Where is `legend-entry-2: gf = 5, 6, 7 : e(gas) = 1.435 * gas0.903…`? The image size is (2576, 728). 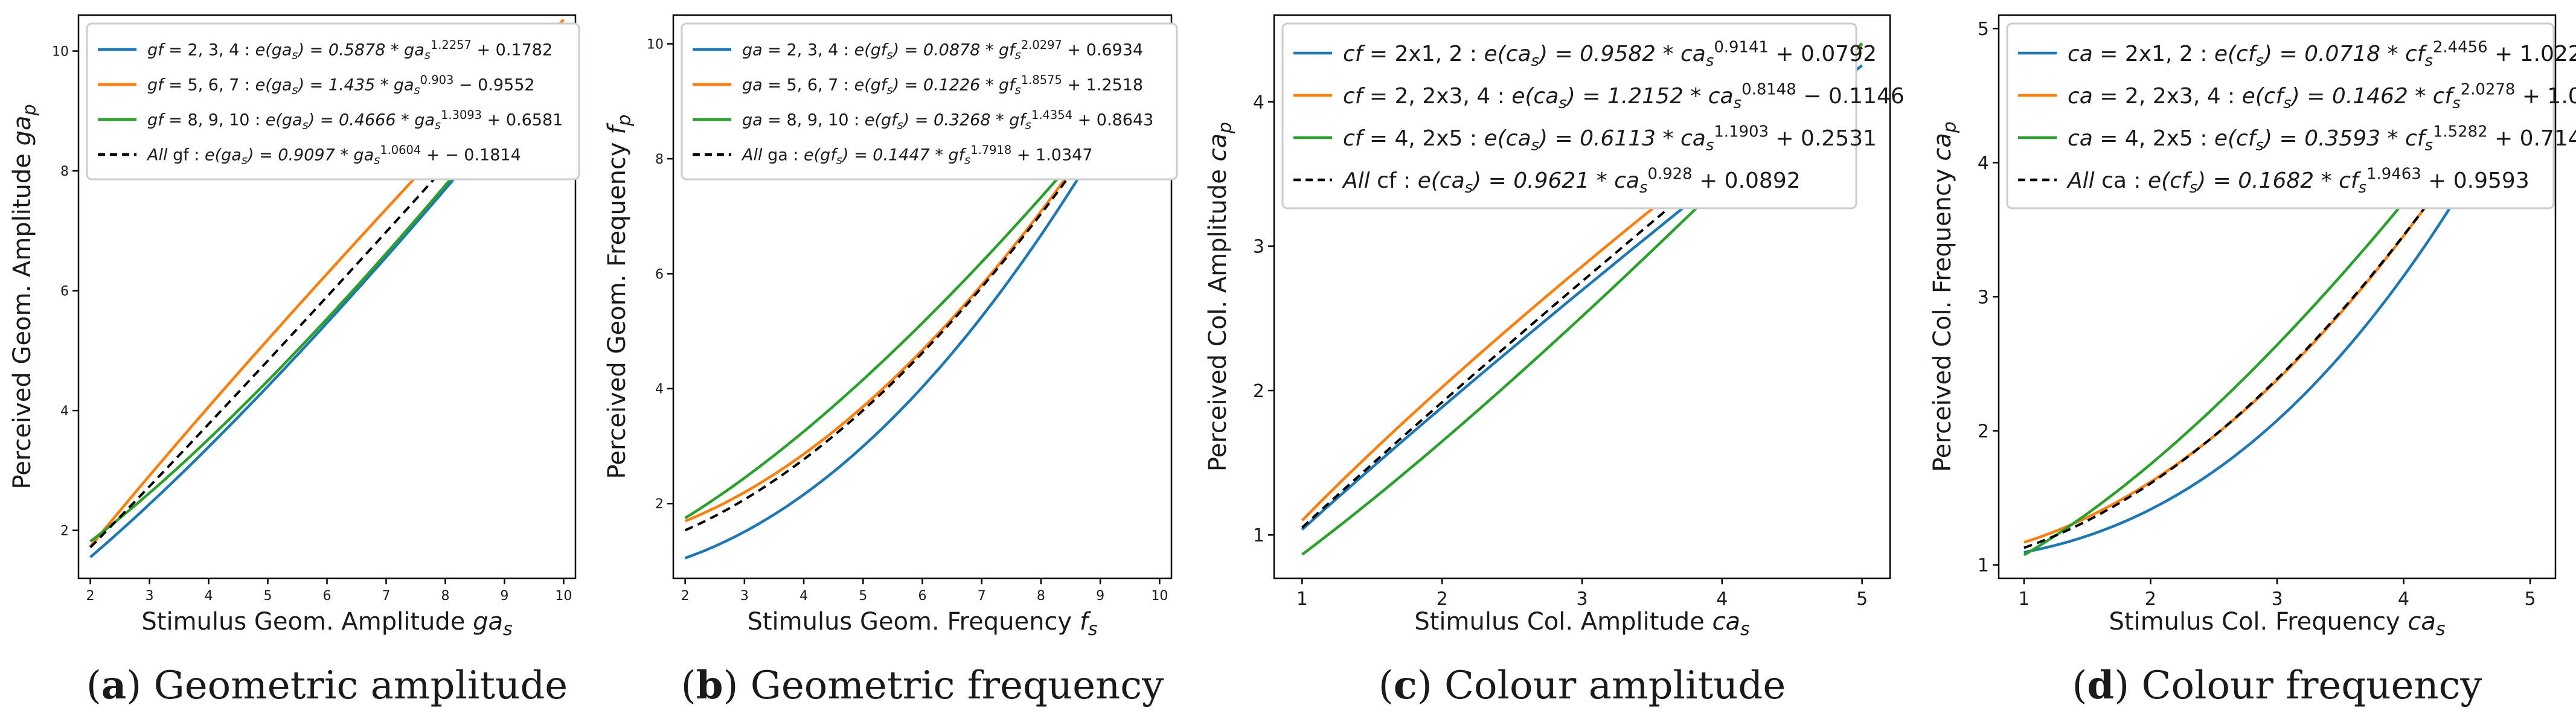
legend-entry-2: gf = 5, 6, 7 : e(gas) = 1.435 * gas0.903… is located at coordinates (341, 85).